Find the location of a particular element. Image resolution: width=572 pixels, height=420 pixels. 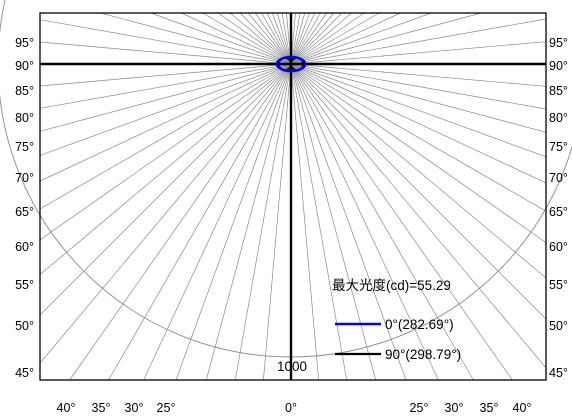

max-intensity-label: 最大光度(cd)=55.29 is located at coordinates (391, 285).